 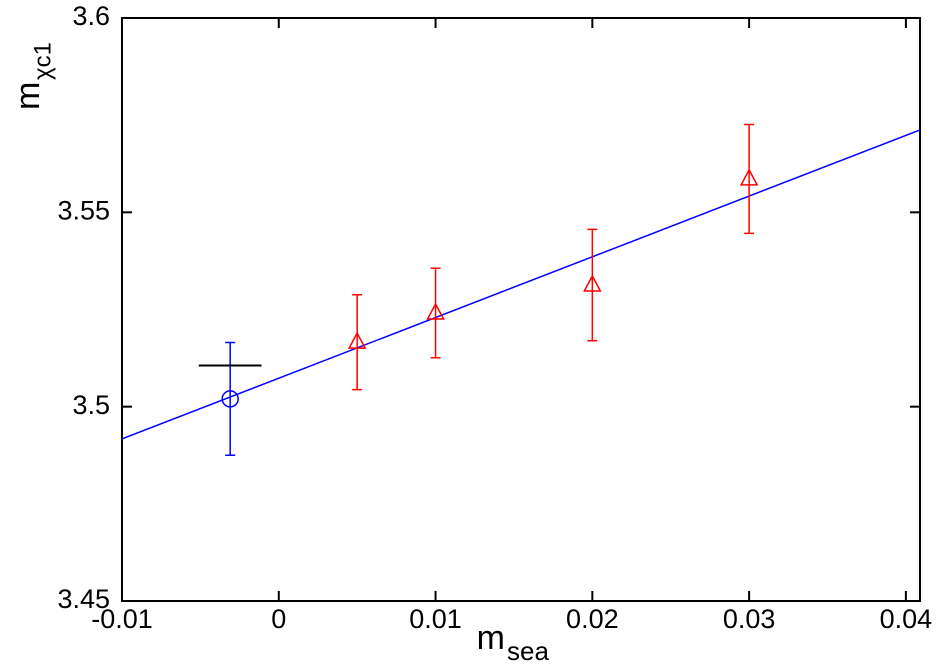 What do you see at coordinates (749, 619) in the screenshot?
I see `x-tick-label: 0.03` at bounding box center [749, 619].